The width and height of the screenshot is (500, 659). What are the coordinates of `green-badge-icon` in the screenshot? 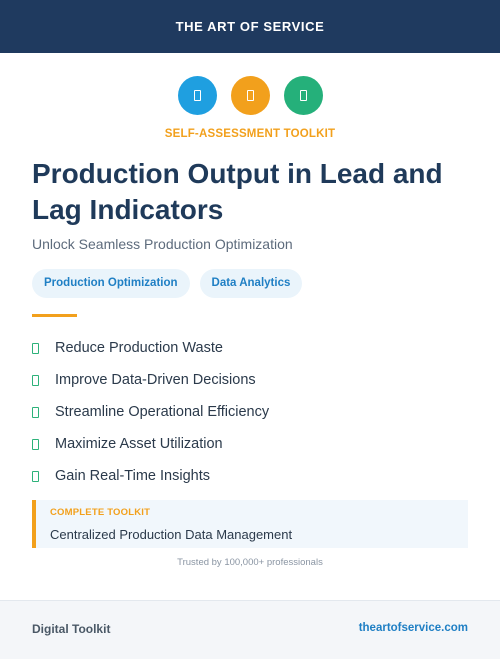 It's located at (303, 95).